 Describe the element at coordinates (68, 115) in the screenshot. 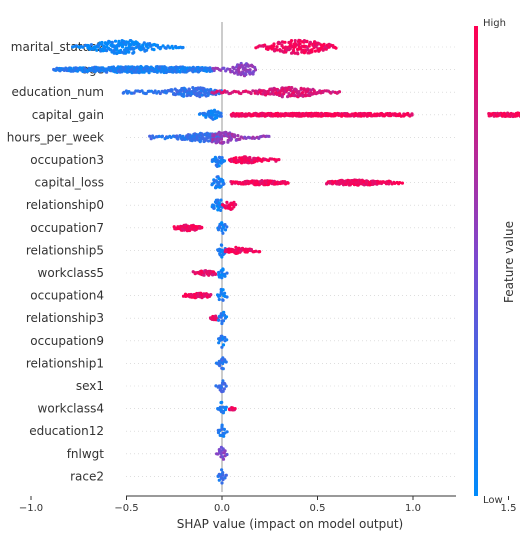

I see `feature-label: capital_gain` at that location.